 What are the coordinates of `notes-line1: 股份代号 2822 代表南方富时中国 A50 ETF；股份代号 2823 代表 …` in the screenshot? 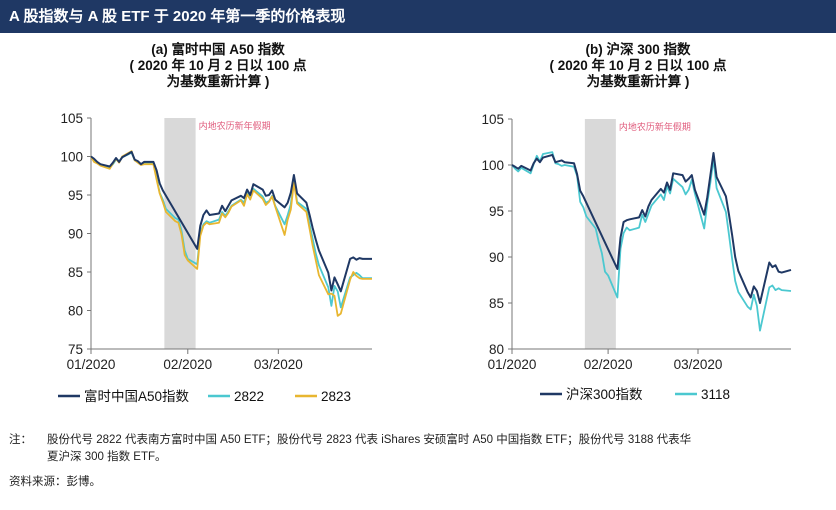 It's located at (369, 440).